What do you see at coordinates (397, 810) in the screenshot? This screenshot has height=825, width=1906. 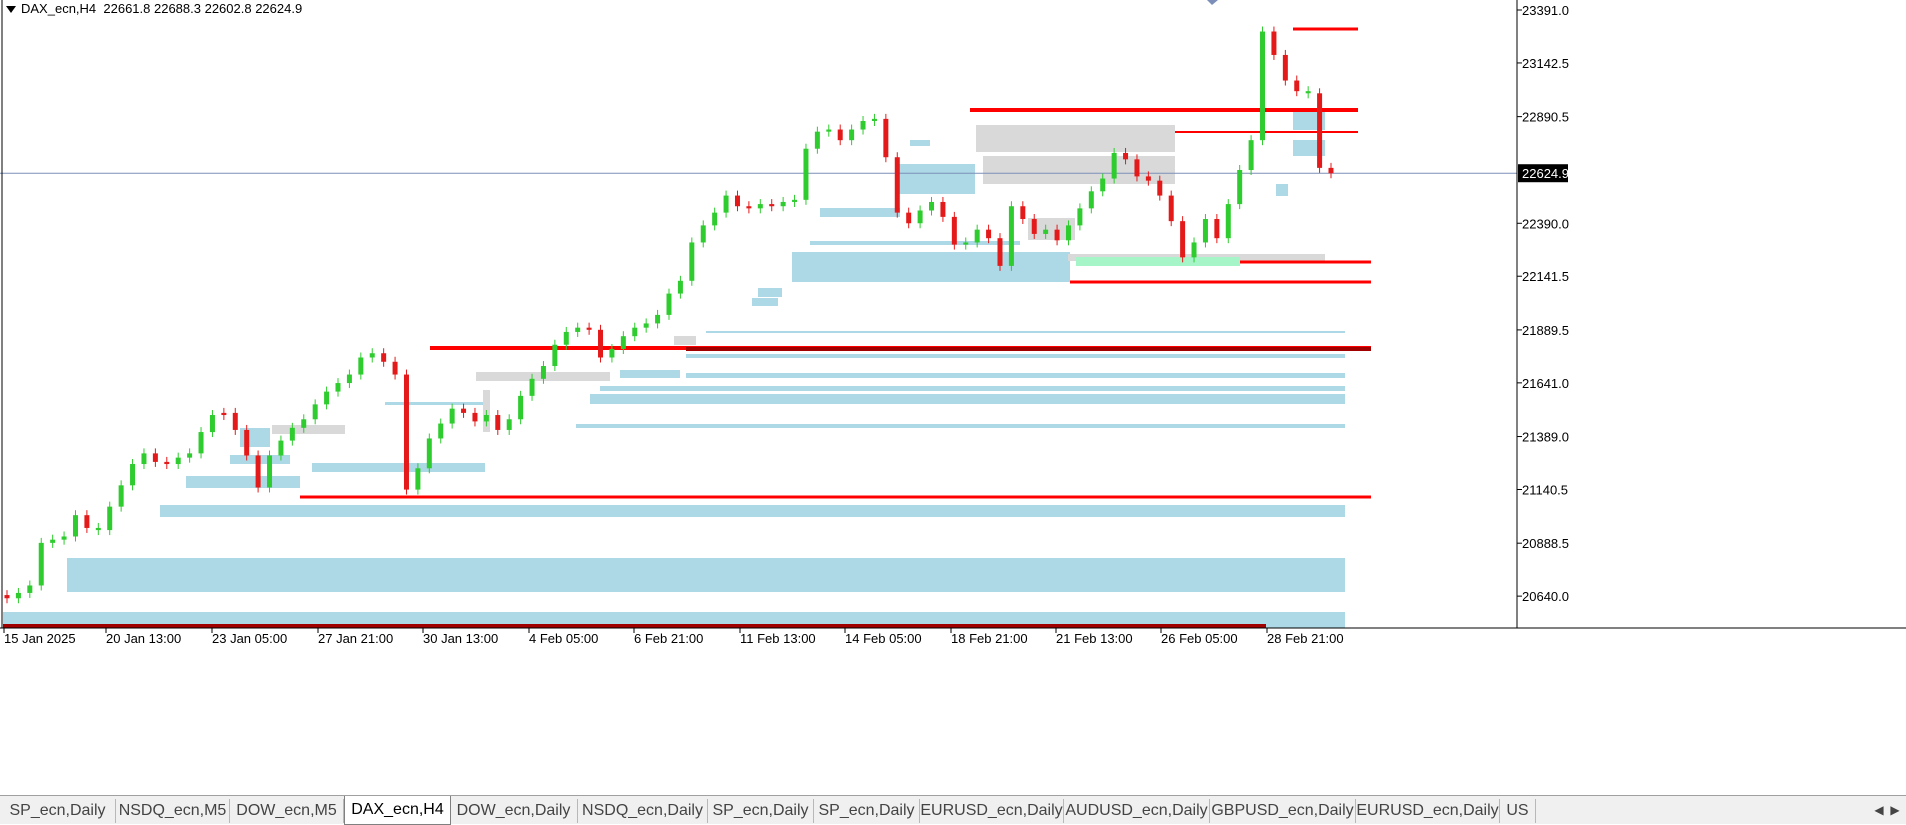 I see `tab-dax-ecn-h4: DAX_ecn,H4` at bounding box center [397, 810].